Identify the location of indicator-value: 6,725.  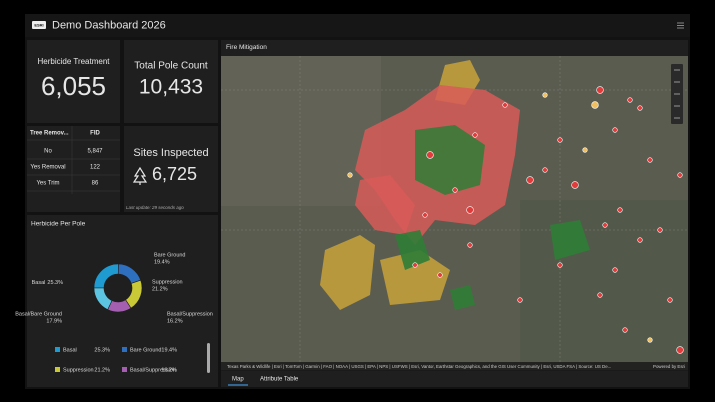
(174, 174).